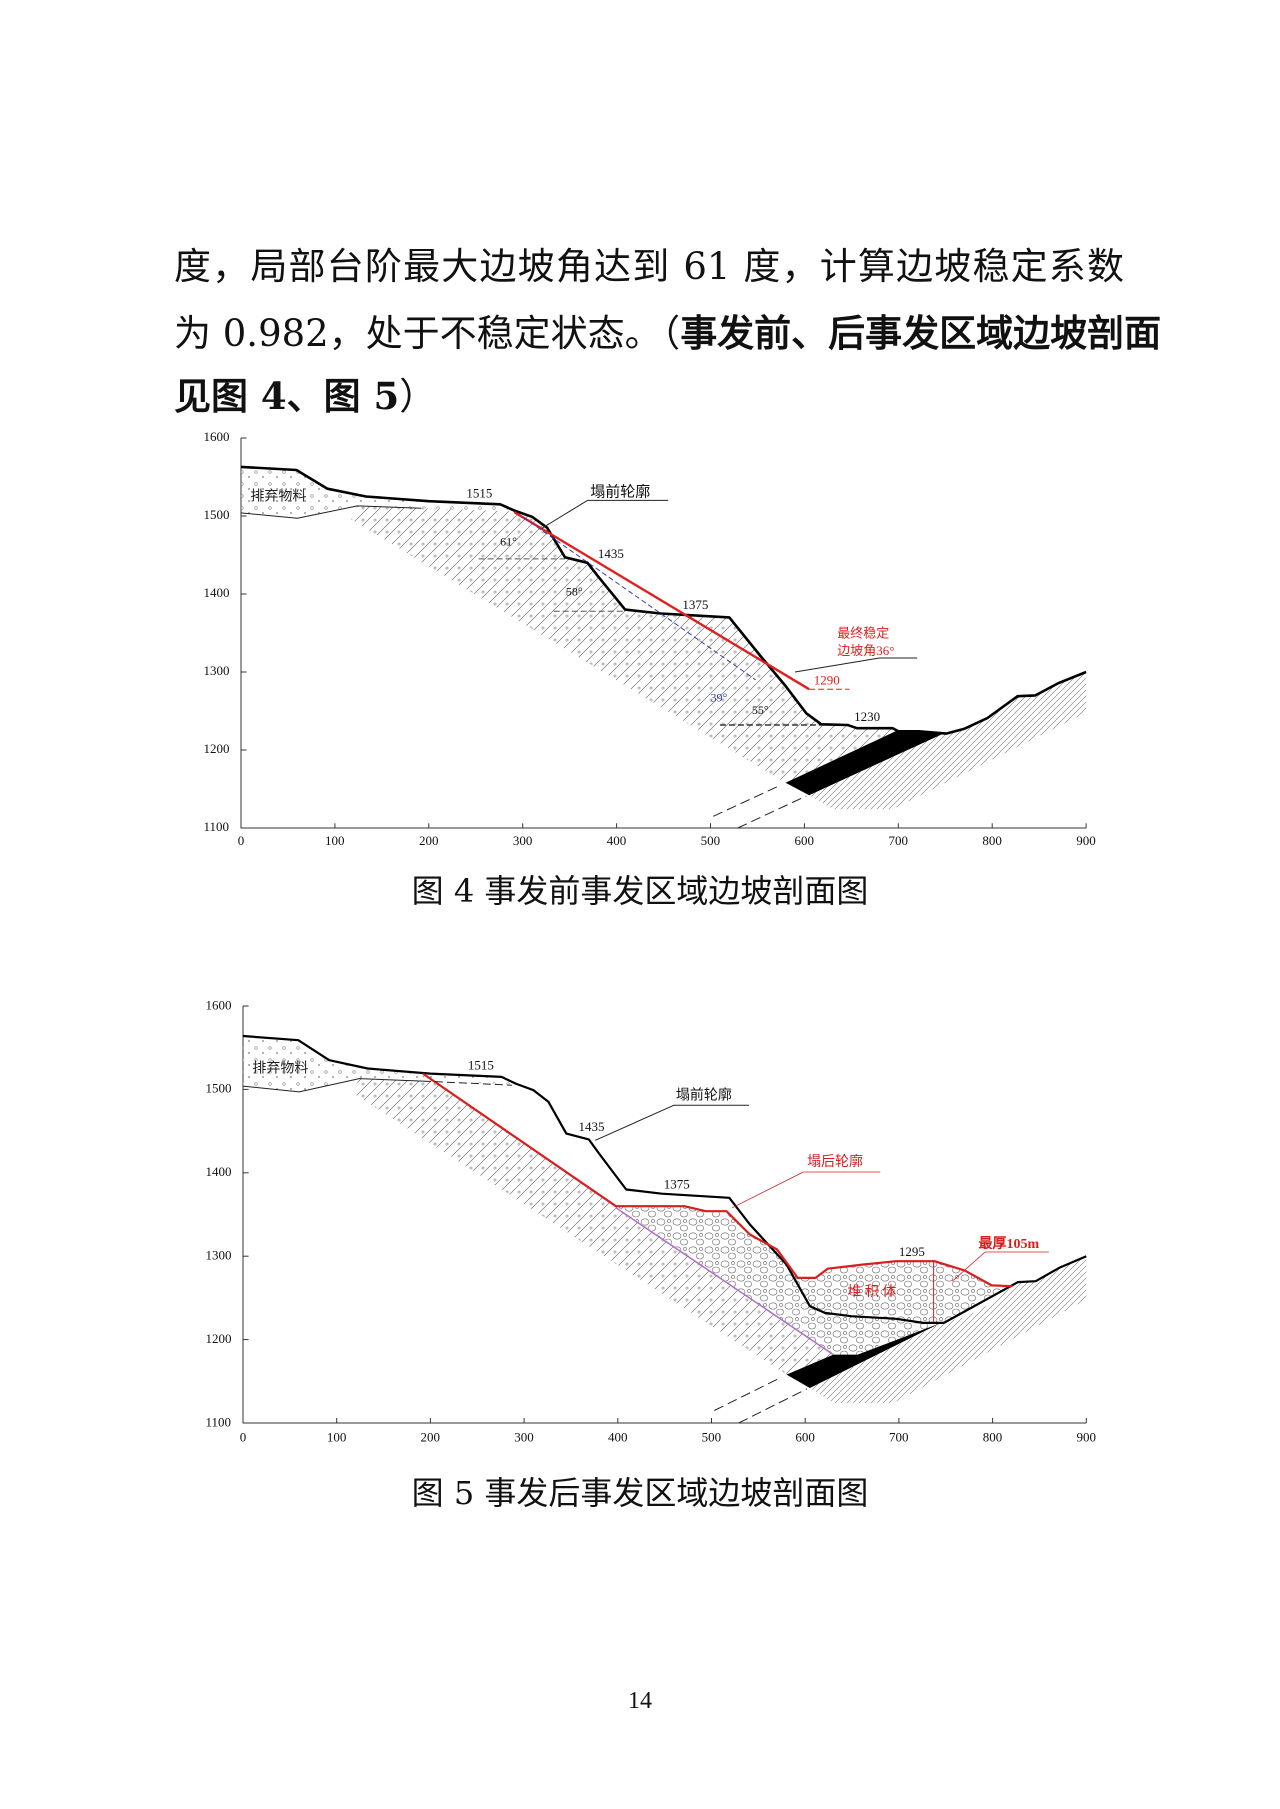 The height and width of the screenshot is (1809, 1280). Describe the element at coordinates (921, 333) in the screenshot. I see `paragraph-bold-text: 事发前、后事发区域边坡剖面` at that location.